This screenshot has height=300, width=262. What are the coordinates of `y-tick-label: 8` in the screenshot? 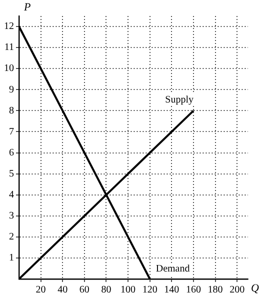 It's located at (11, 110).